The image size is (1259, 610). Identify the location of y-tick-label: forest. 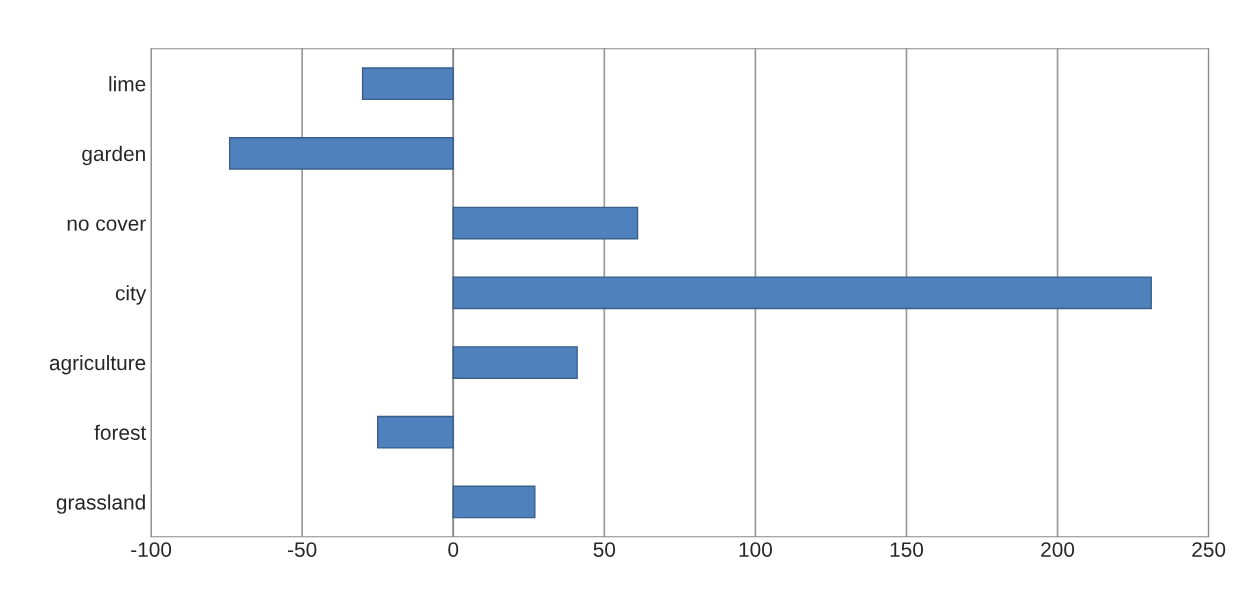
(120, 432).